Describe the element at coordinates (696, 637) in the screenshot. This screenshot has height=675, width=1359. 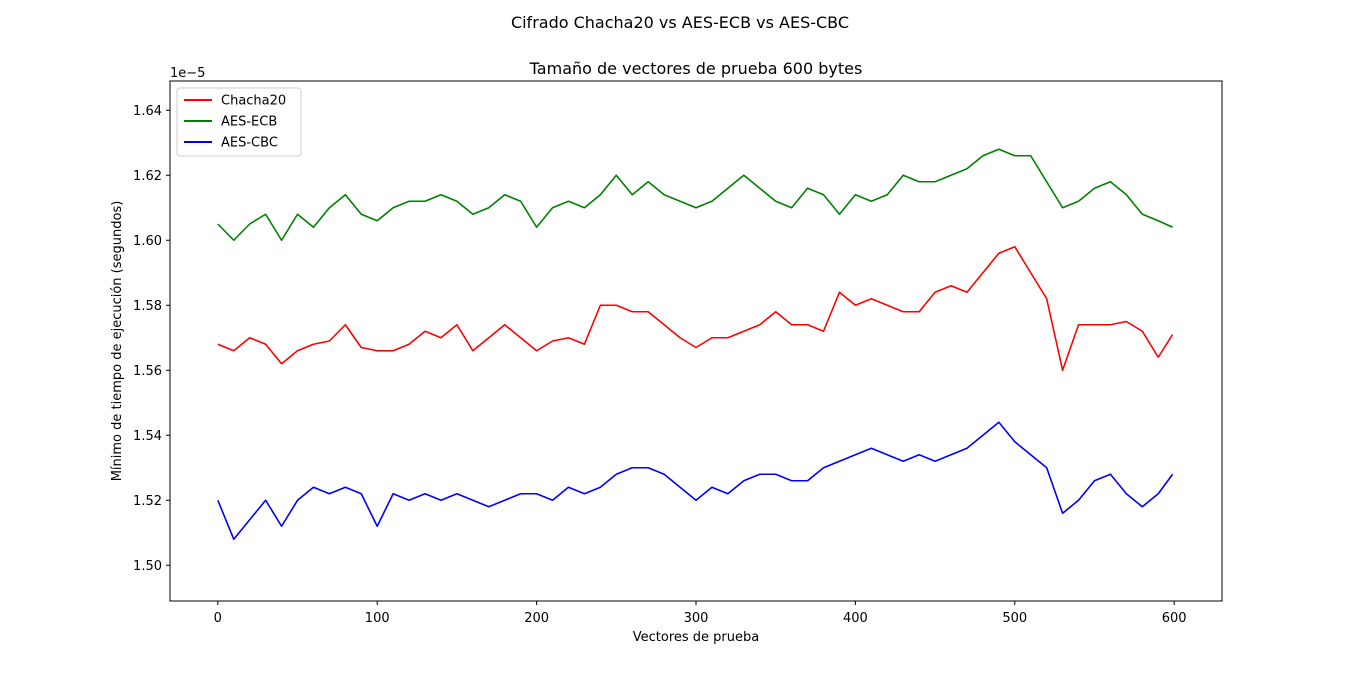
I see `x-axis-label: Vectores de prueba` at that location.